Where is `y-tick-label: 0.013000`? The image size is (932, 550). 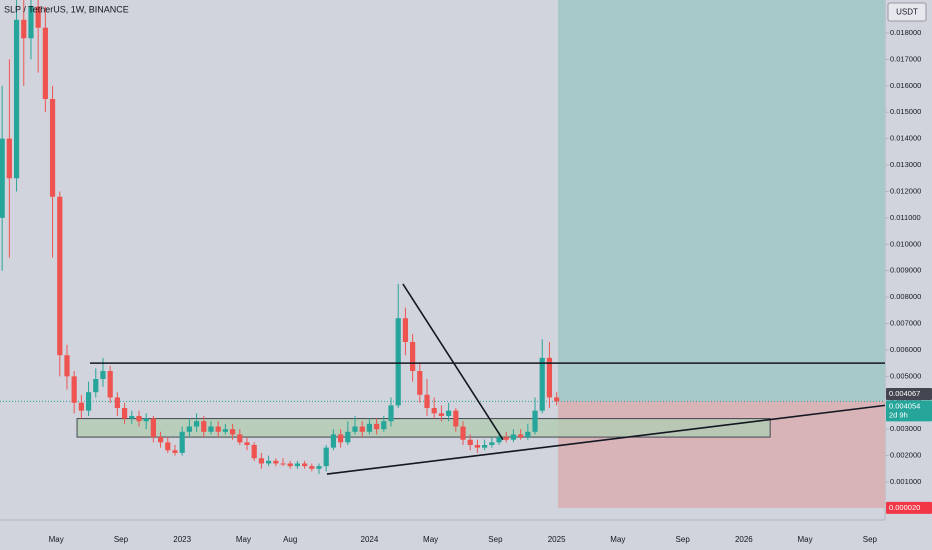 y-tick-label: 0.013000 is located at coordinates (905, 164).